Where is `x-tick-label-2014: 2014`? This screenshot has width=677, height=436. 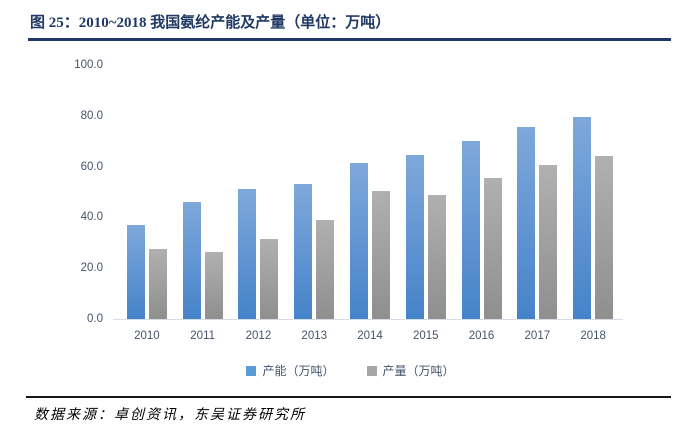
x-tick-label-2014: 2014 is located at coordinates (370, 336).